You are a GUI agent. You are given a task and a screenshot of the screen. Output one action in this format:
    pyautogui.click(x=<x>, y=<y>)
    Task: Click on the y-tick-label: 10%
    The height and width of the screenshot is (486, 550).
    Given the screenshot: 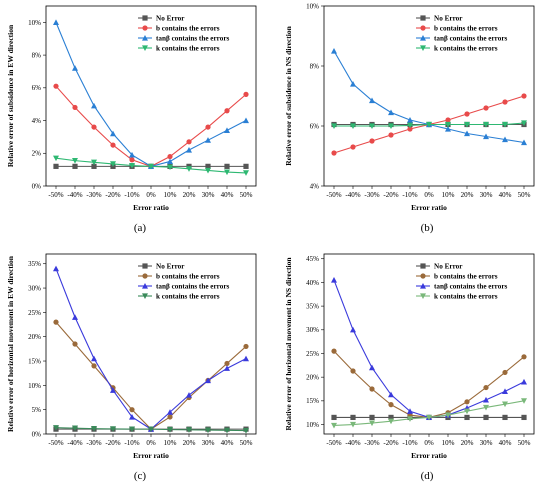 What is the action you would take?
    pyautogui.click(x=312, y=425)
    